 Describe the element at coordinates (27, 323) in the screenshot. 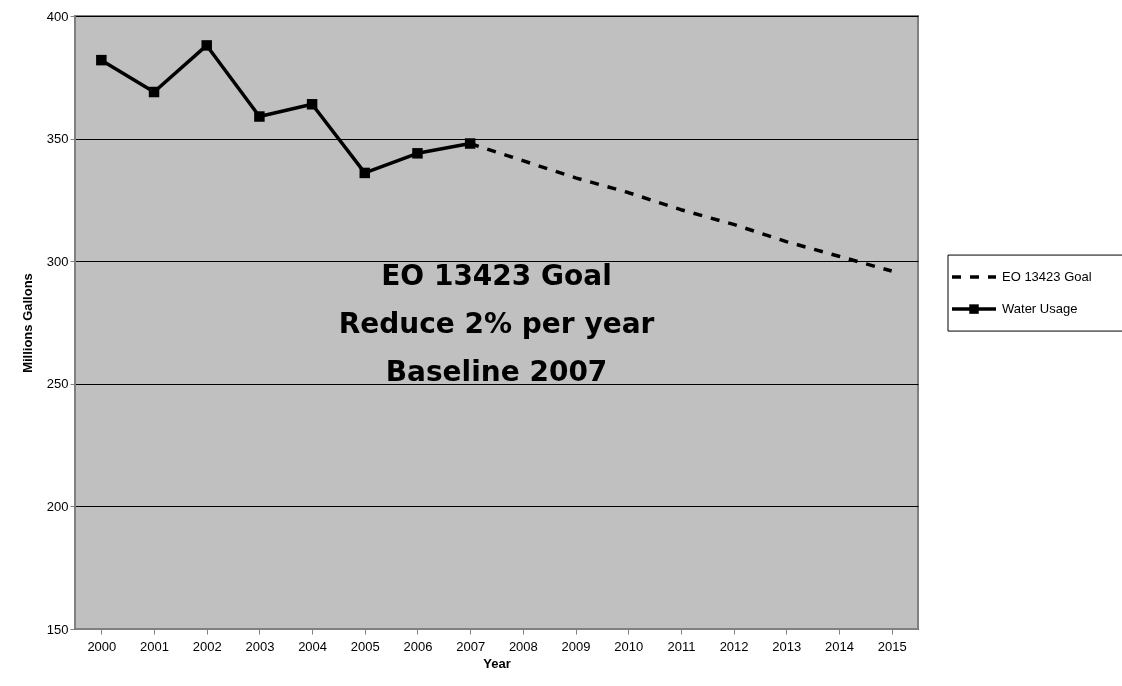

I see `y-axis-title: Millions Gallons` at that location.